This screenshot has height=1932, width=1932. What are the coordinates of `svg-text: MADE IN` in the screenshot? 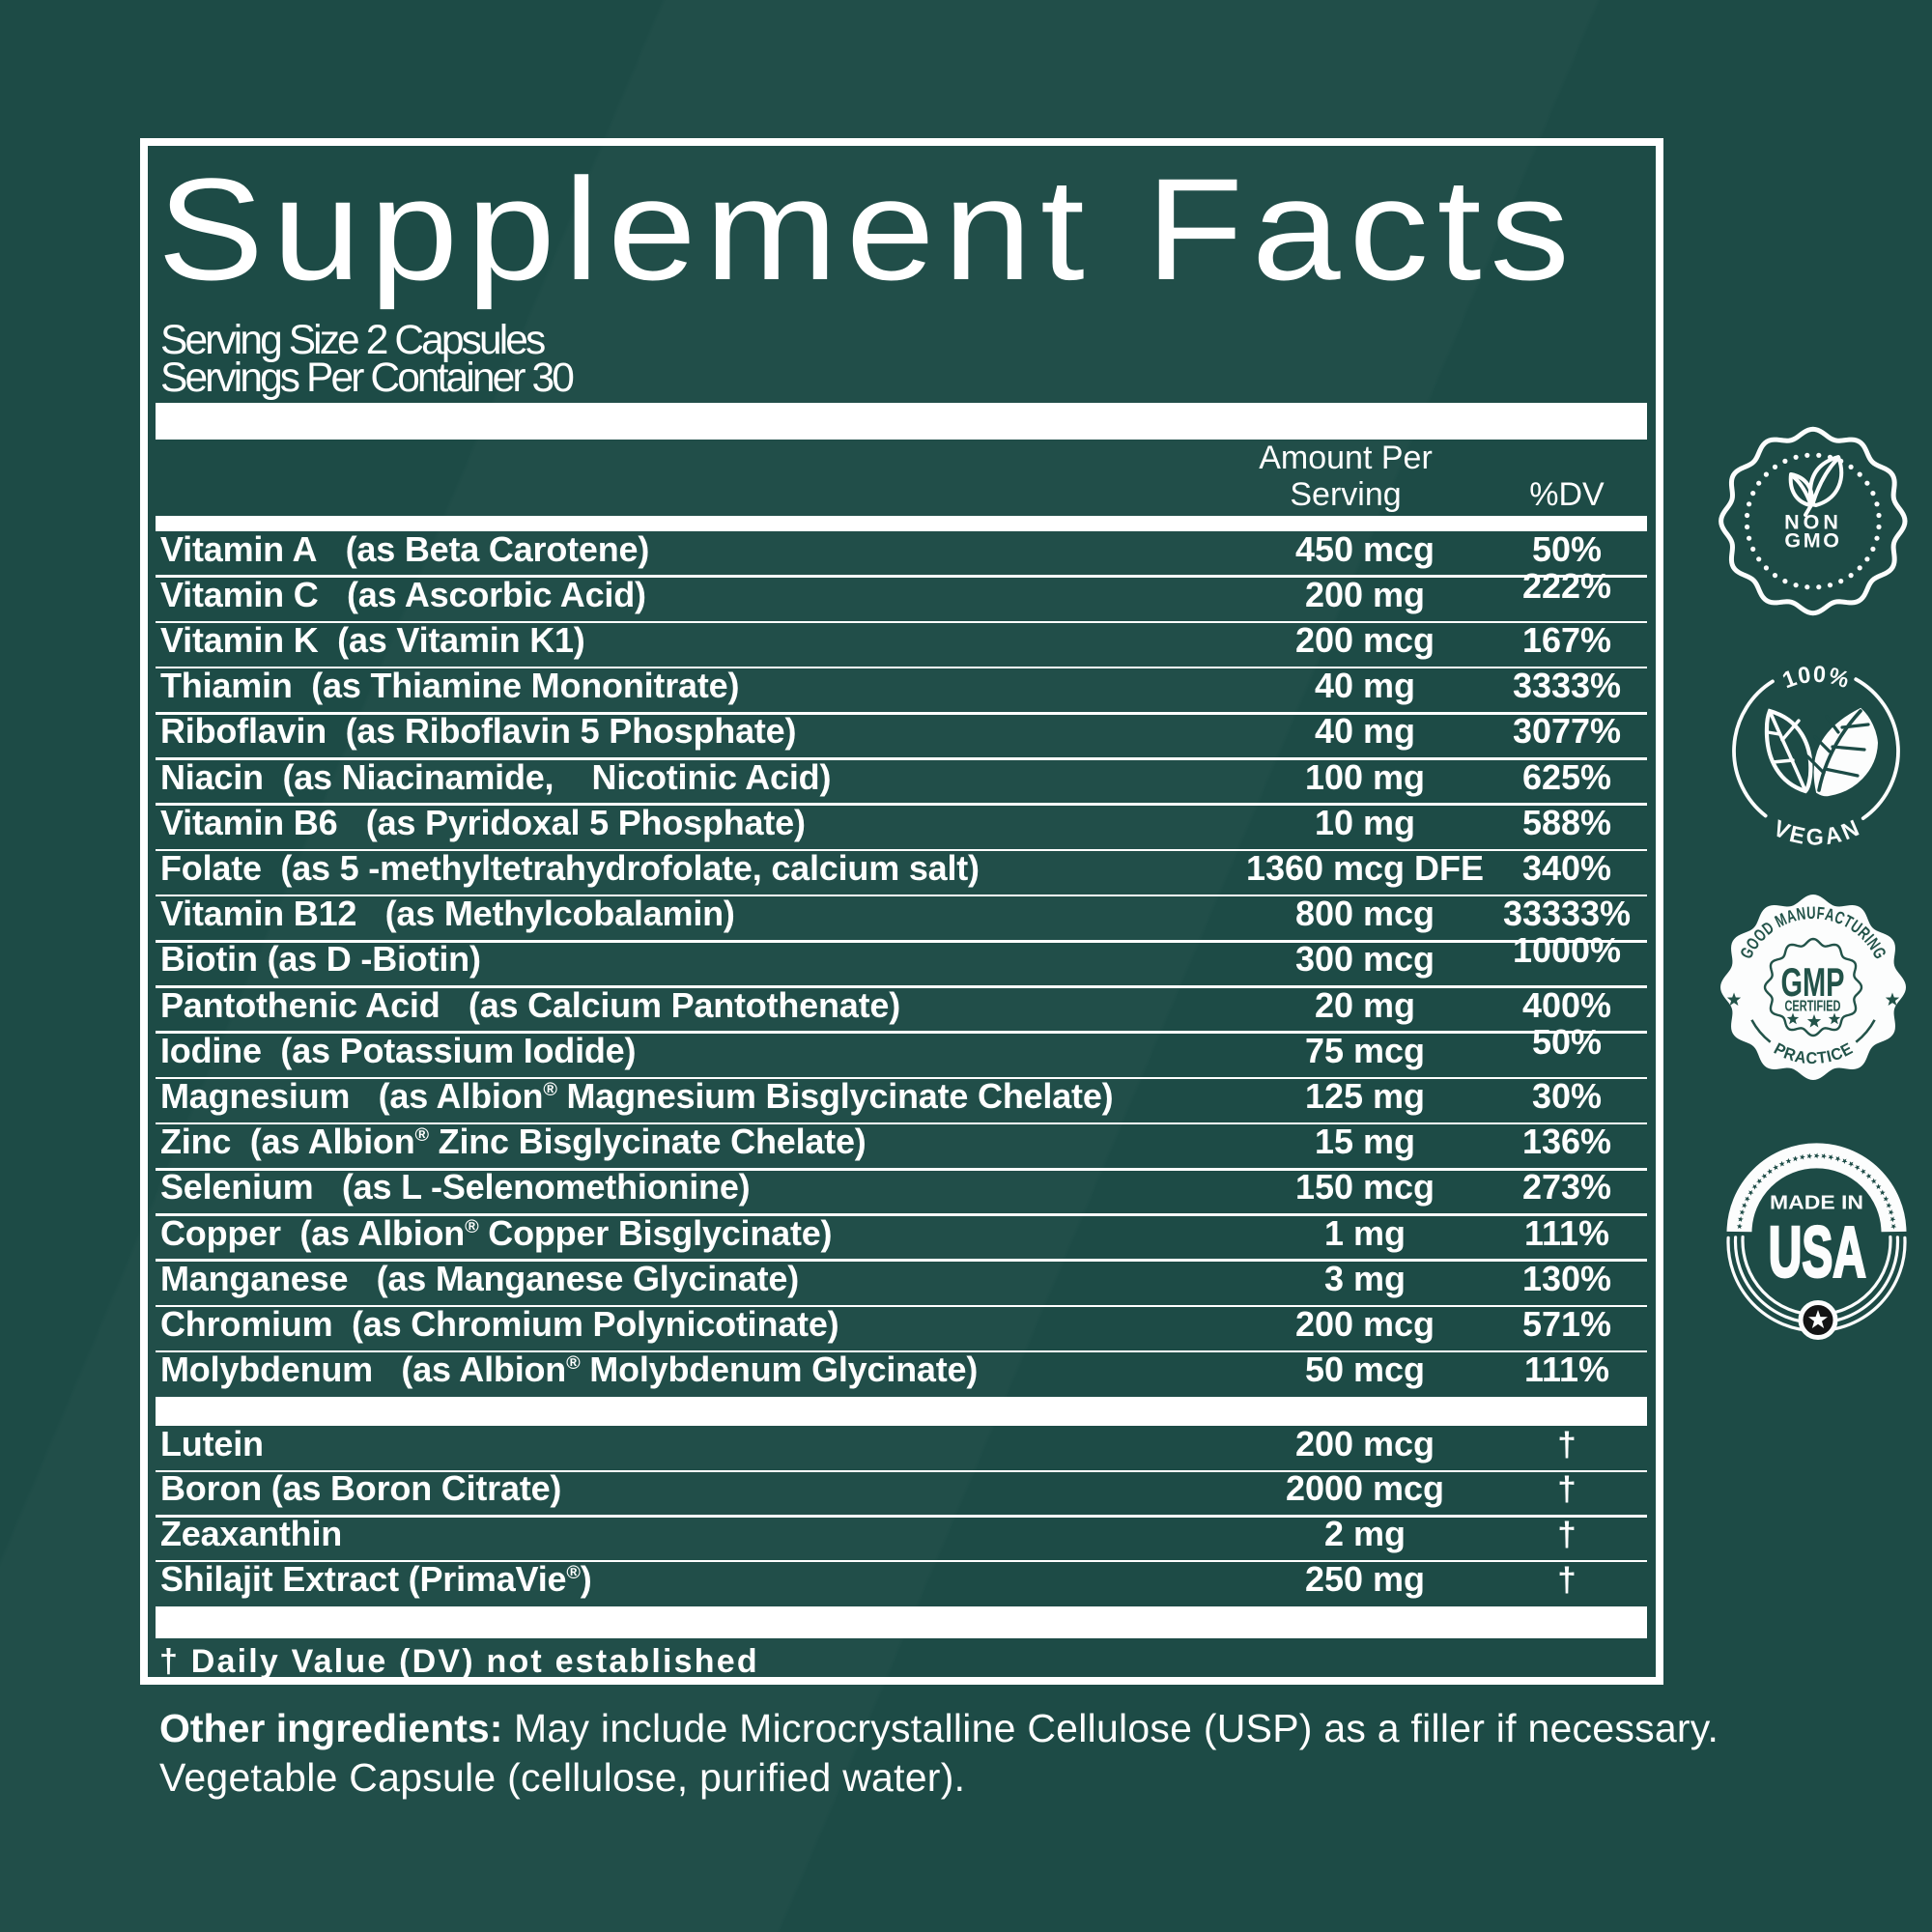 It's located at (1816, 1202).